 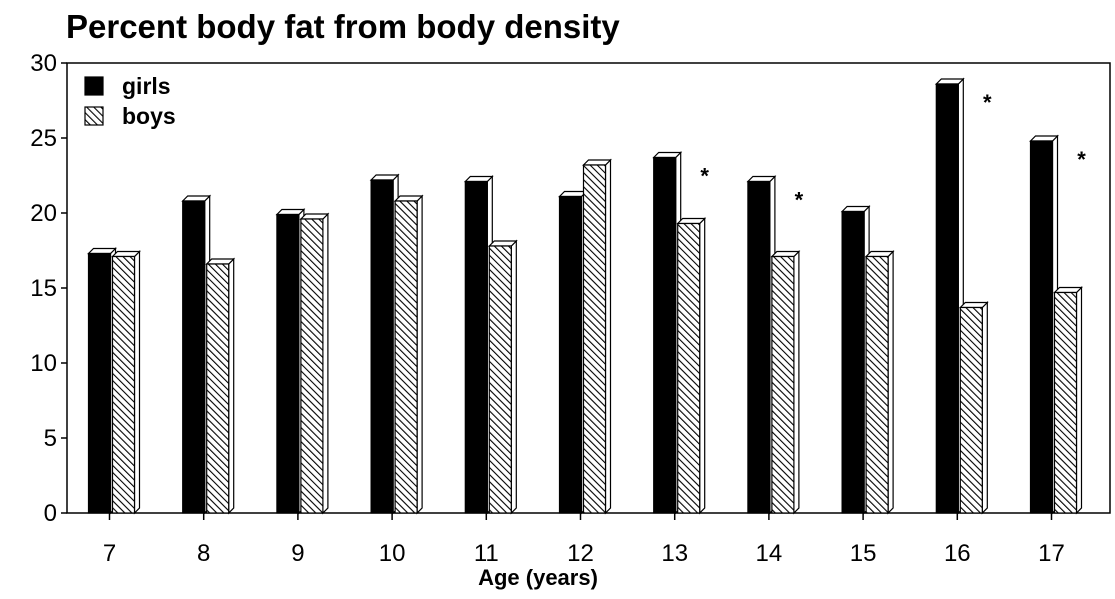 What do you see at coordinates (957, 553) in the screenshot?
I see `x-tick-label: 16` at bounding box center [957, 553].